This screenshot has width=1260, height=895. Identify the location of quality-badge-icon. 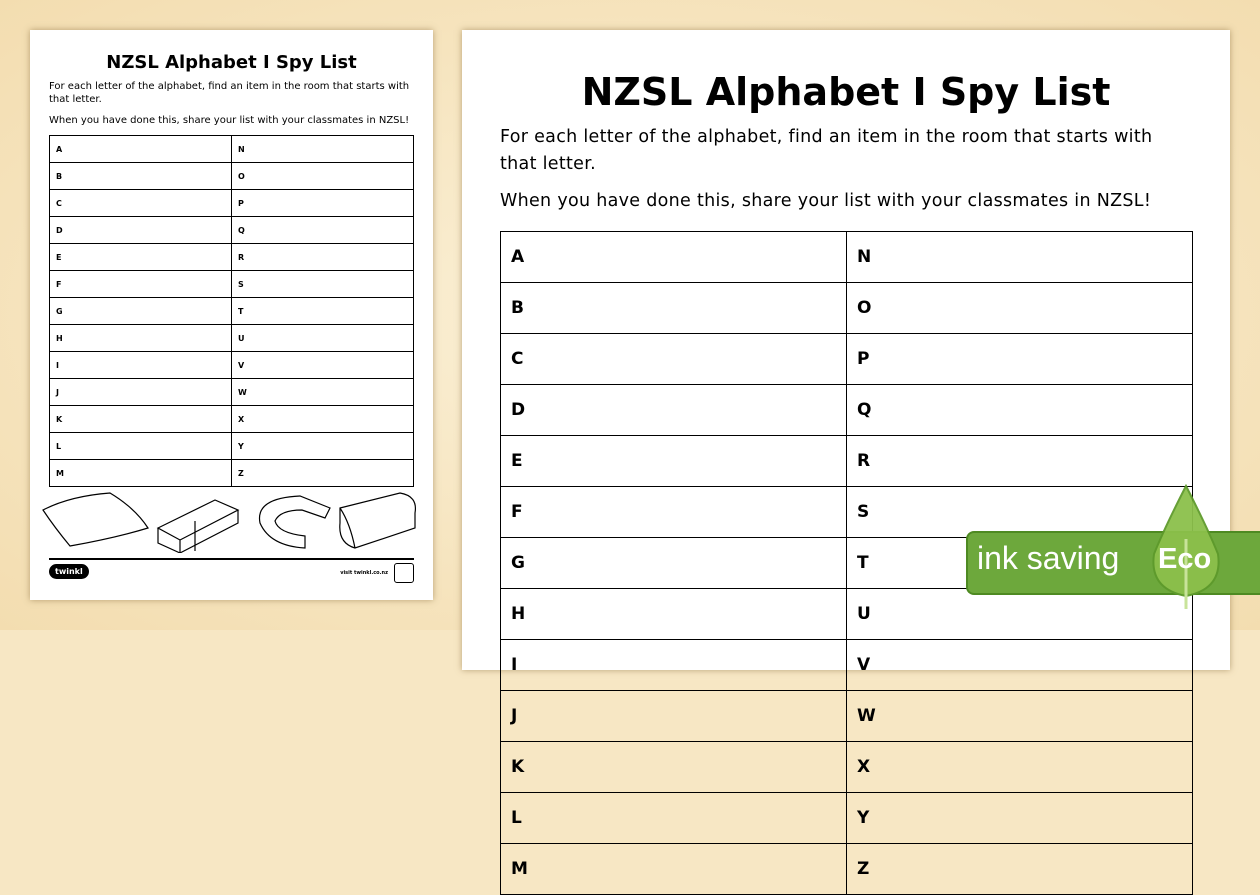
(404, 573).